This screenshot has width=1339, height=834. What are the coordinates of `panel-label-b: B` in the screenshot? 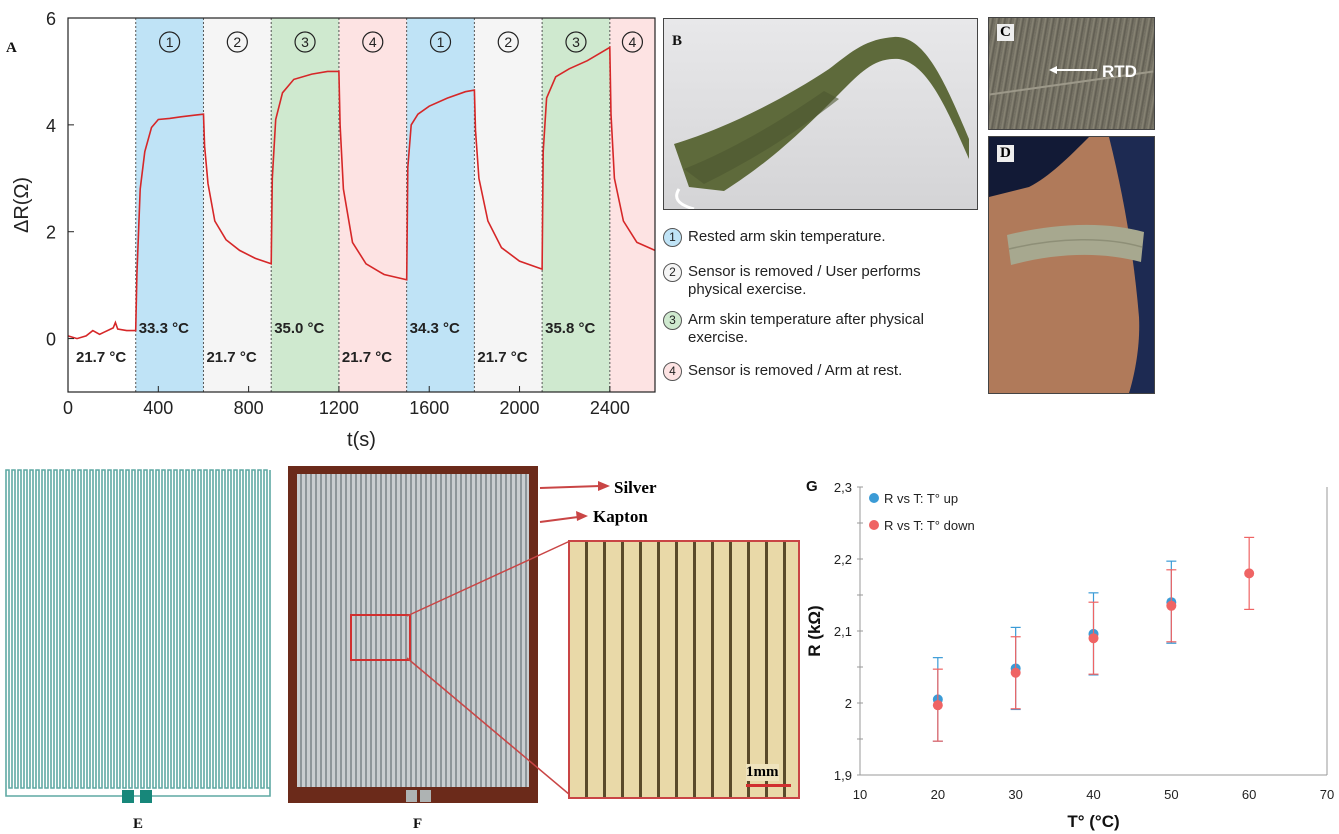 It's located at (677, 41).